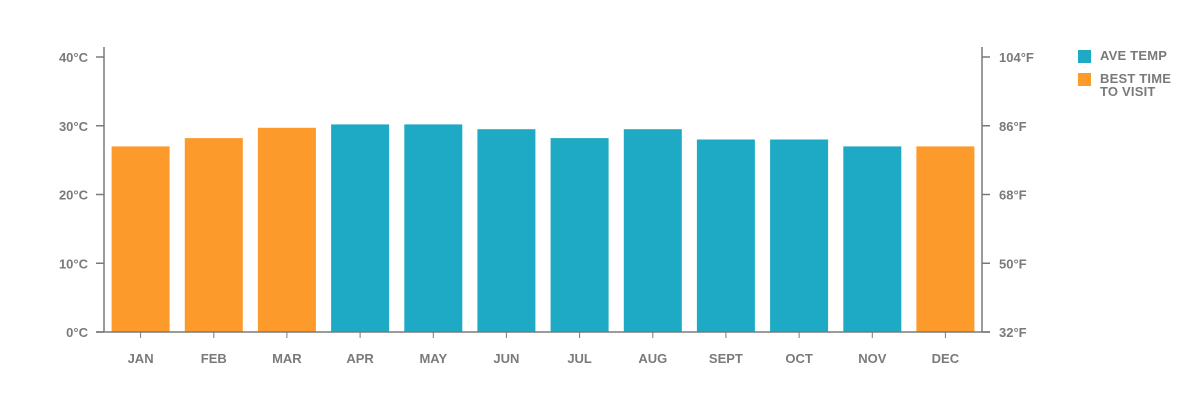  What do you see at coordinates (945, 239) in the screenshot?
I see `bar-dec` at bounding box center [945, 239].